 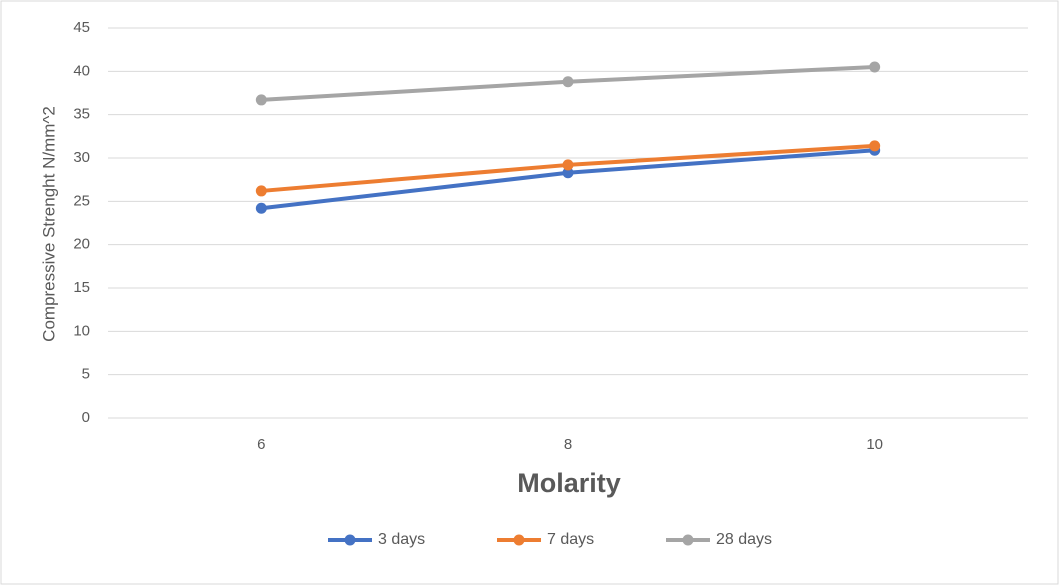 I want to click on y-tick-label: 25, so click(x=81, y=200).